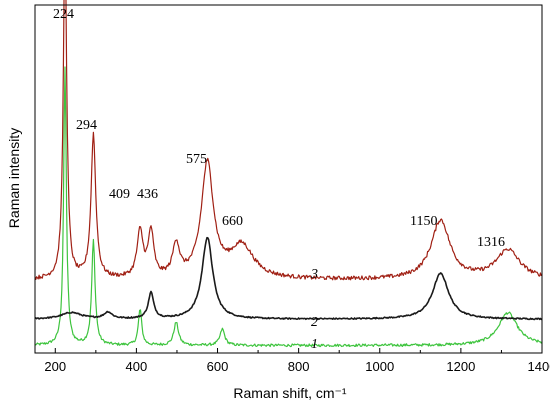 The height and width of the screenshot is (407, 550). Describe the element at coordinates (63, 14) in the screenshot. I see `peak-label-224: 224` at that location.